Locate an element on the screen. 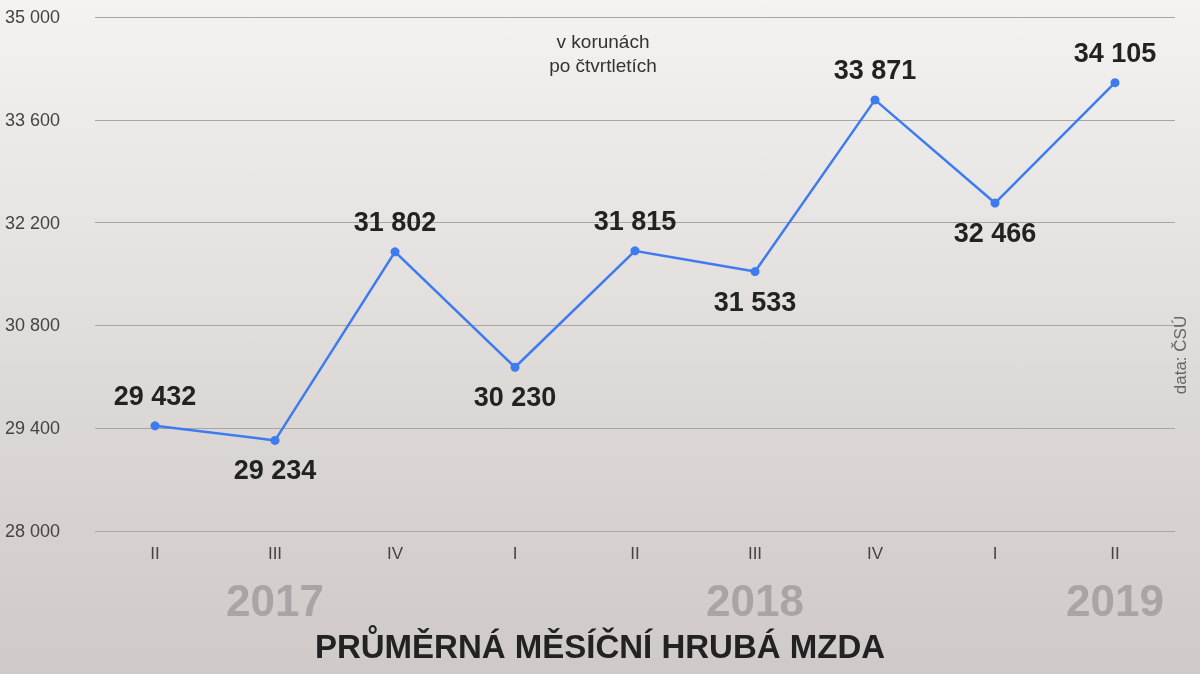 Image resolution: width=1200 pixels, height=674 pixels. y-tick-label: 28 000 is located at coordinates (32, 531).